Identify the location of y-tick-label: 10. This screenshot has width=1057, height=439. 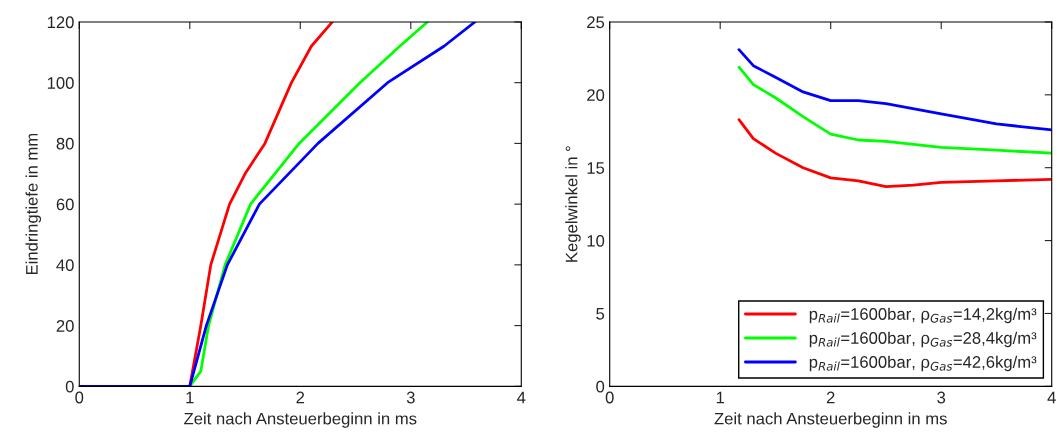
(596, 240).